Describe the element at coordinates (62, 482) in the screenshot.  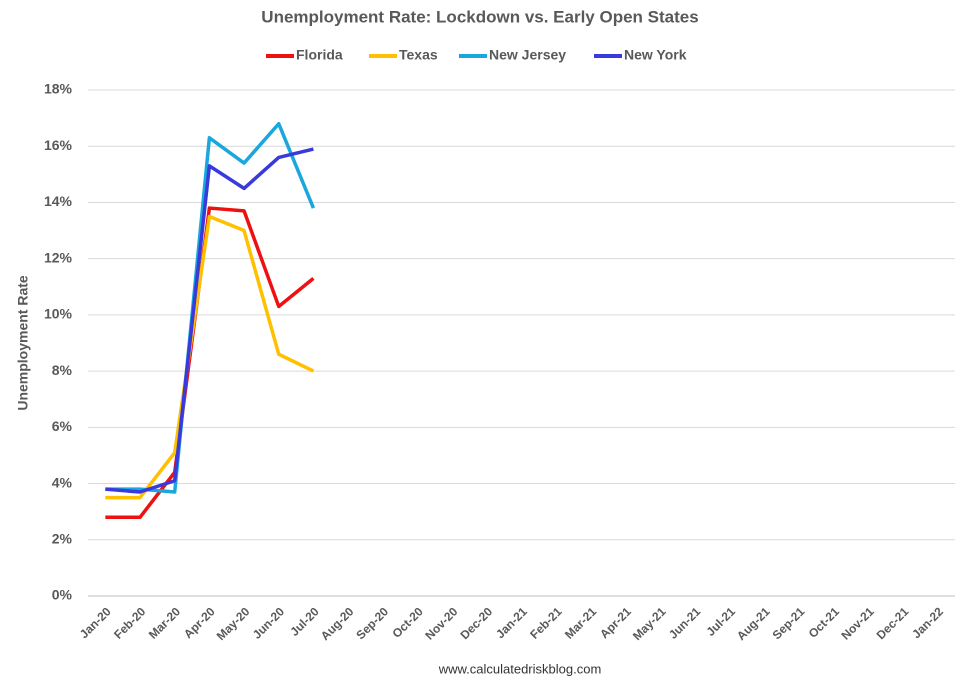
I see `y-tick-label: 4%` at that location.